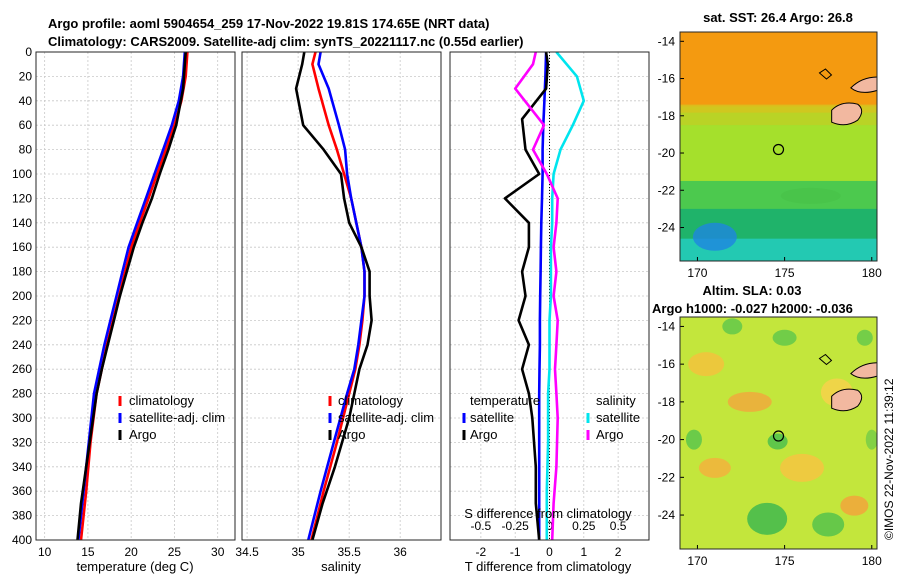  What do you see at coordinates (26, 76) in the screenshot?
I see `depth-tick-label: 20` at bounding box center [26, 76].